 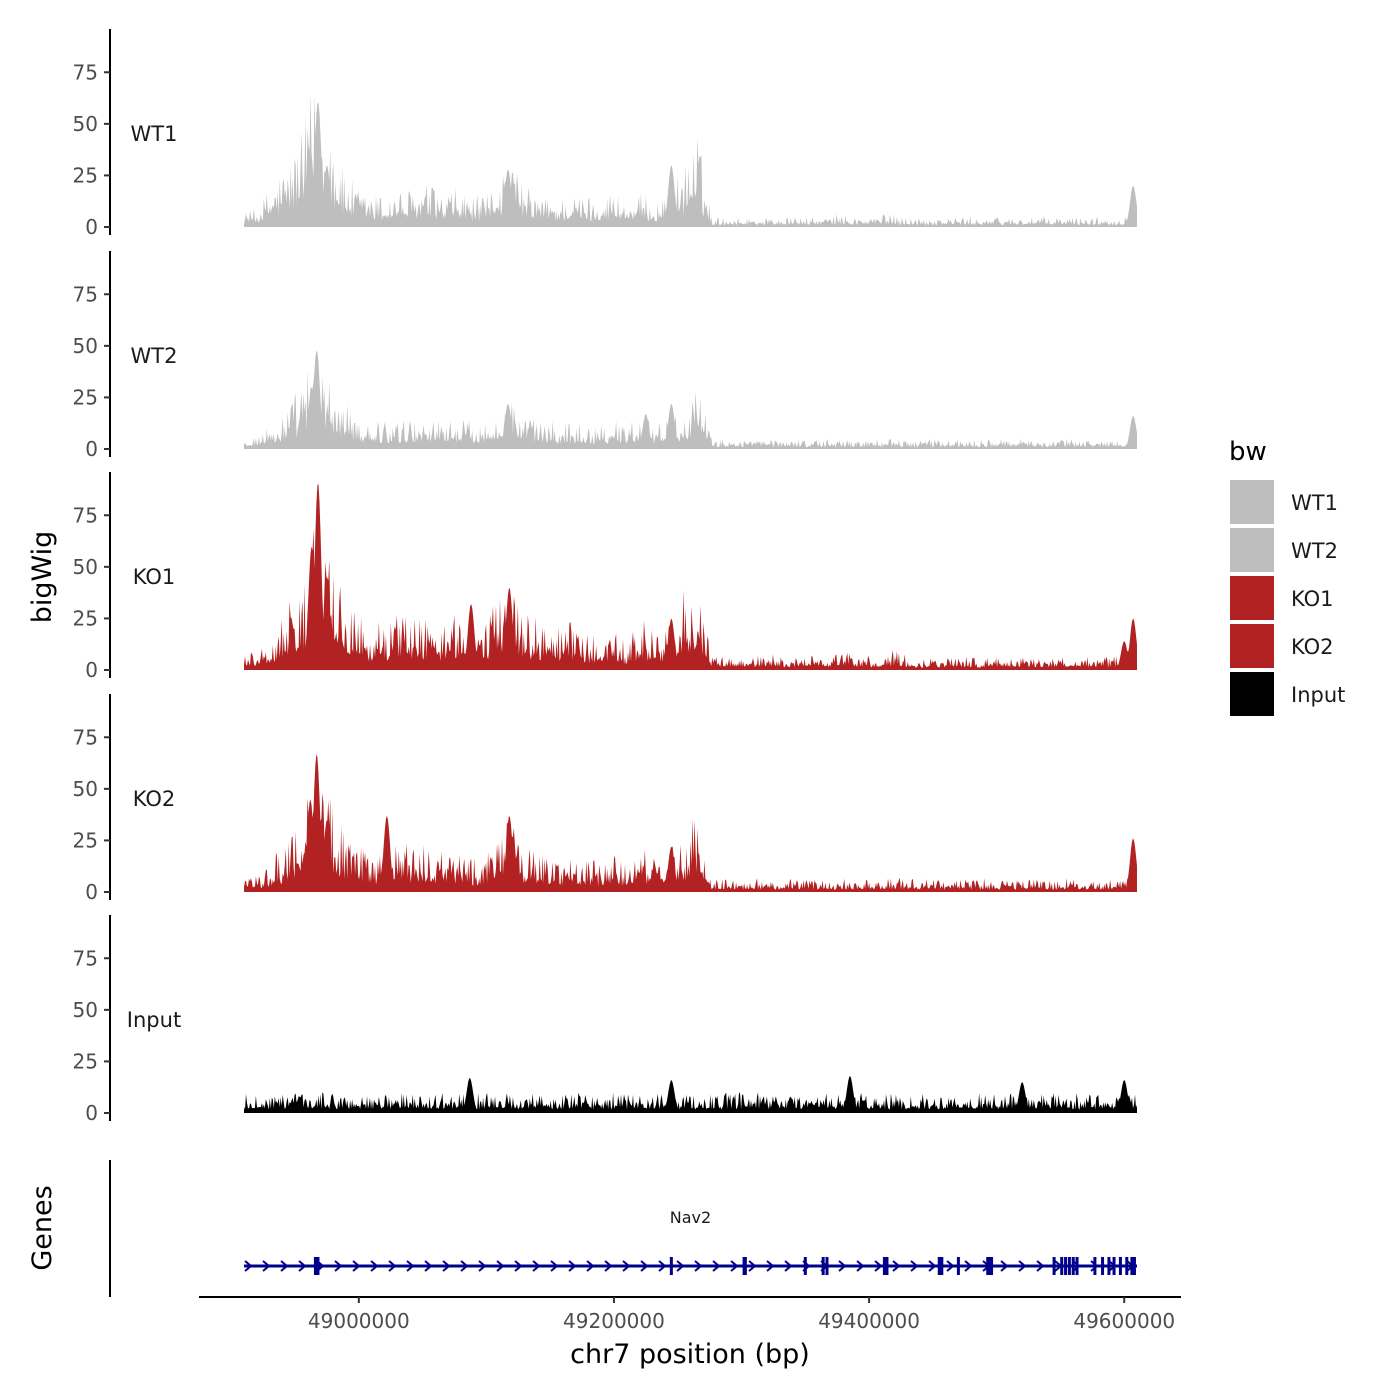 What do you see at coordinates (1314, 551) in the screenshot?
I see `legend-label: WT2` at bounding box center [1314, 551].